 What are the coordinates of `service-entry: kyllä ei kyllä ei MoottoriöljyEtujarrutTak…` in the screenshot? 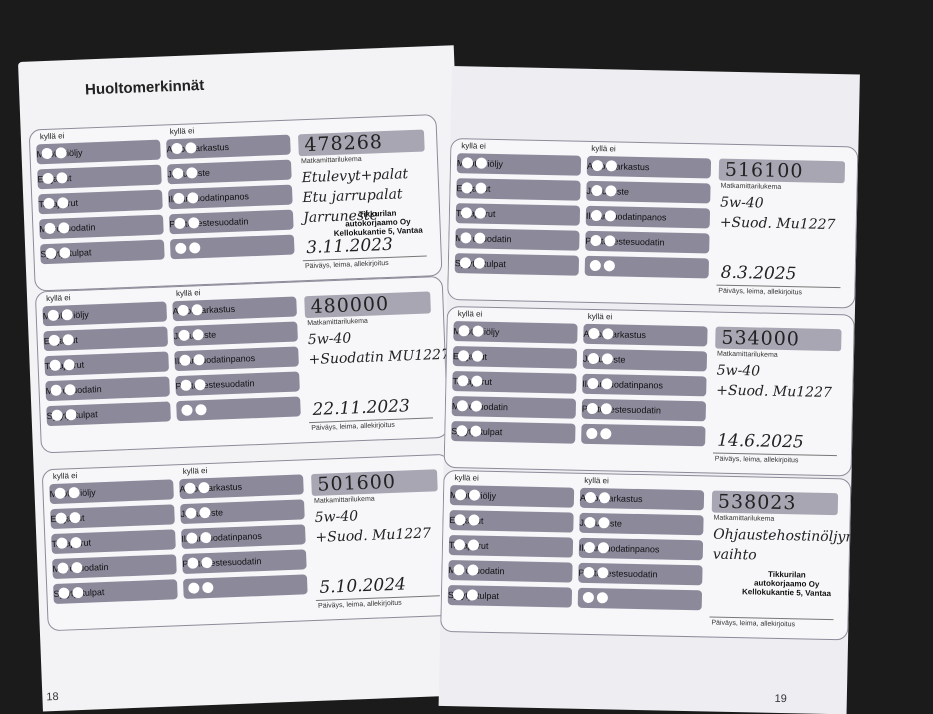 It's located at (647, 555).